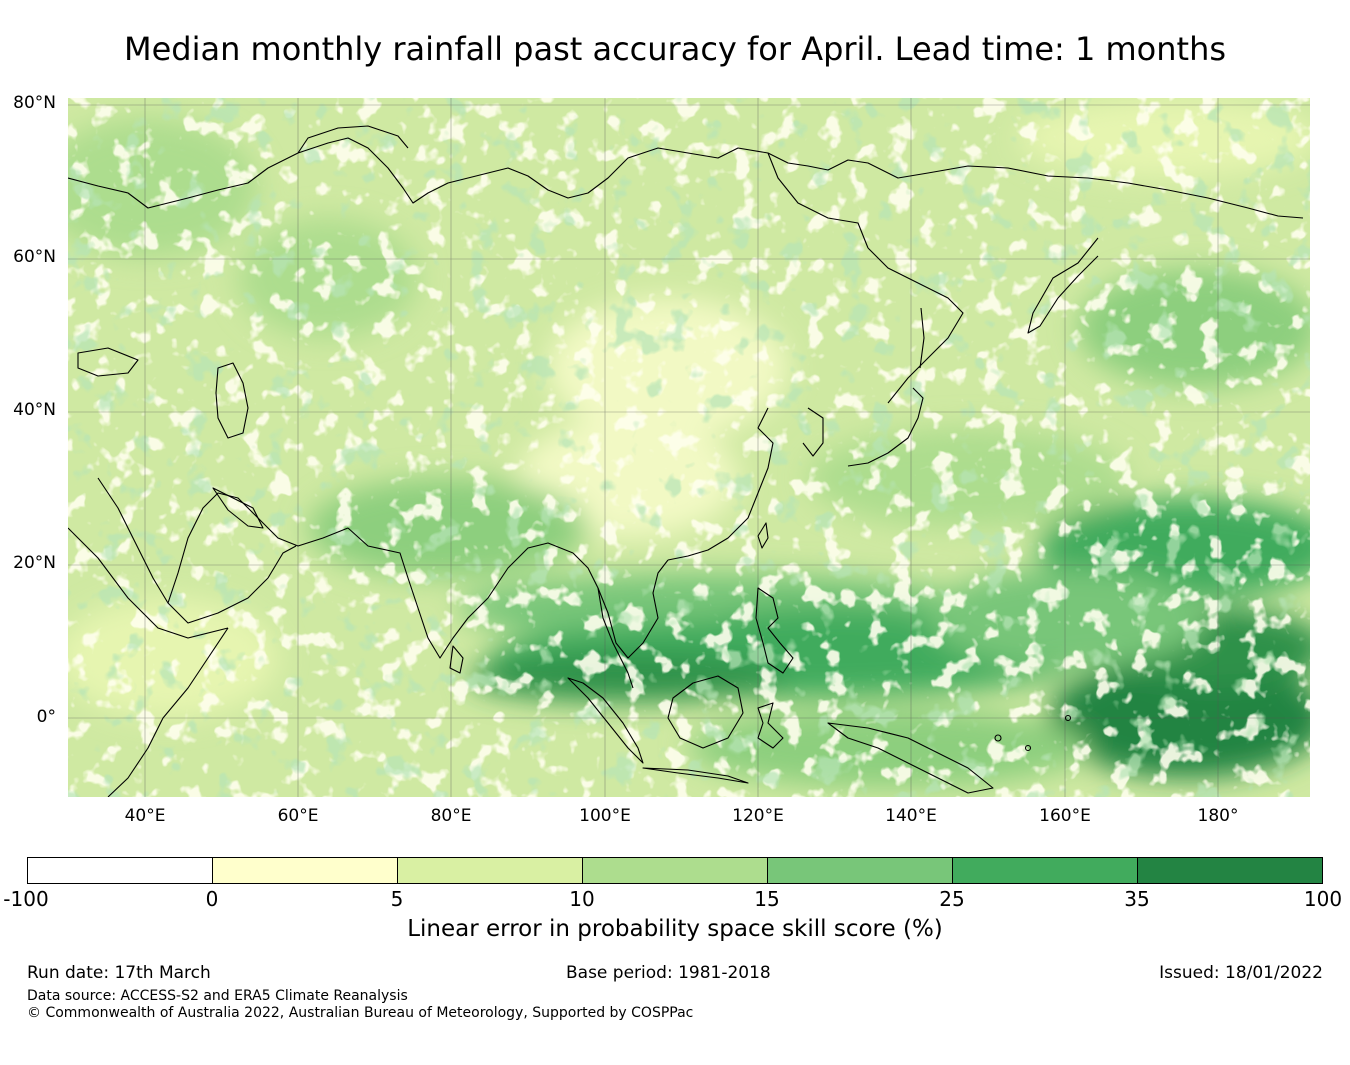 The image size is (1350, 1065). What do you see at coordinates (34, 257) in the screenshot?
I see `lat-label-60n: 60°N` at bounding box center [34, 257].